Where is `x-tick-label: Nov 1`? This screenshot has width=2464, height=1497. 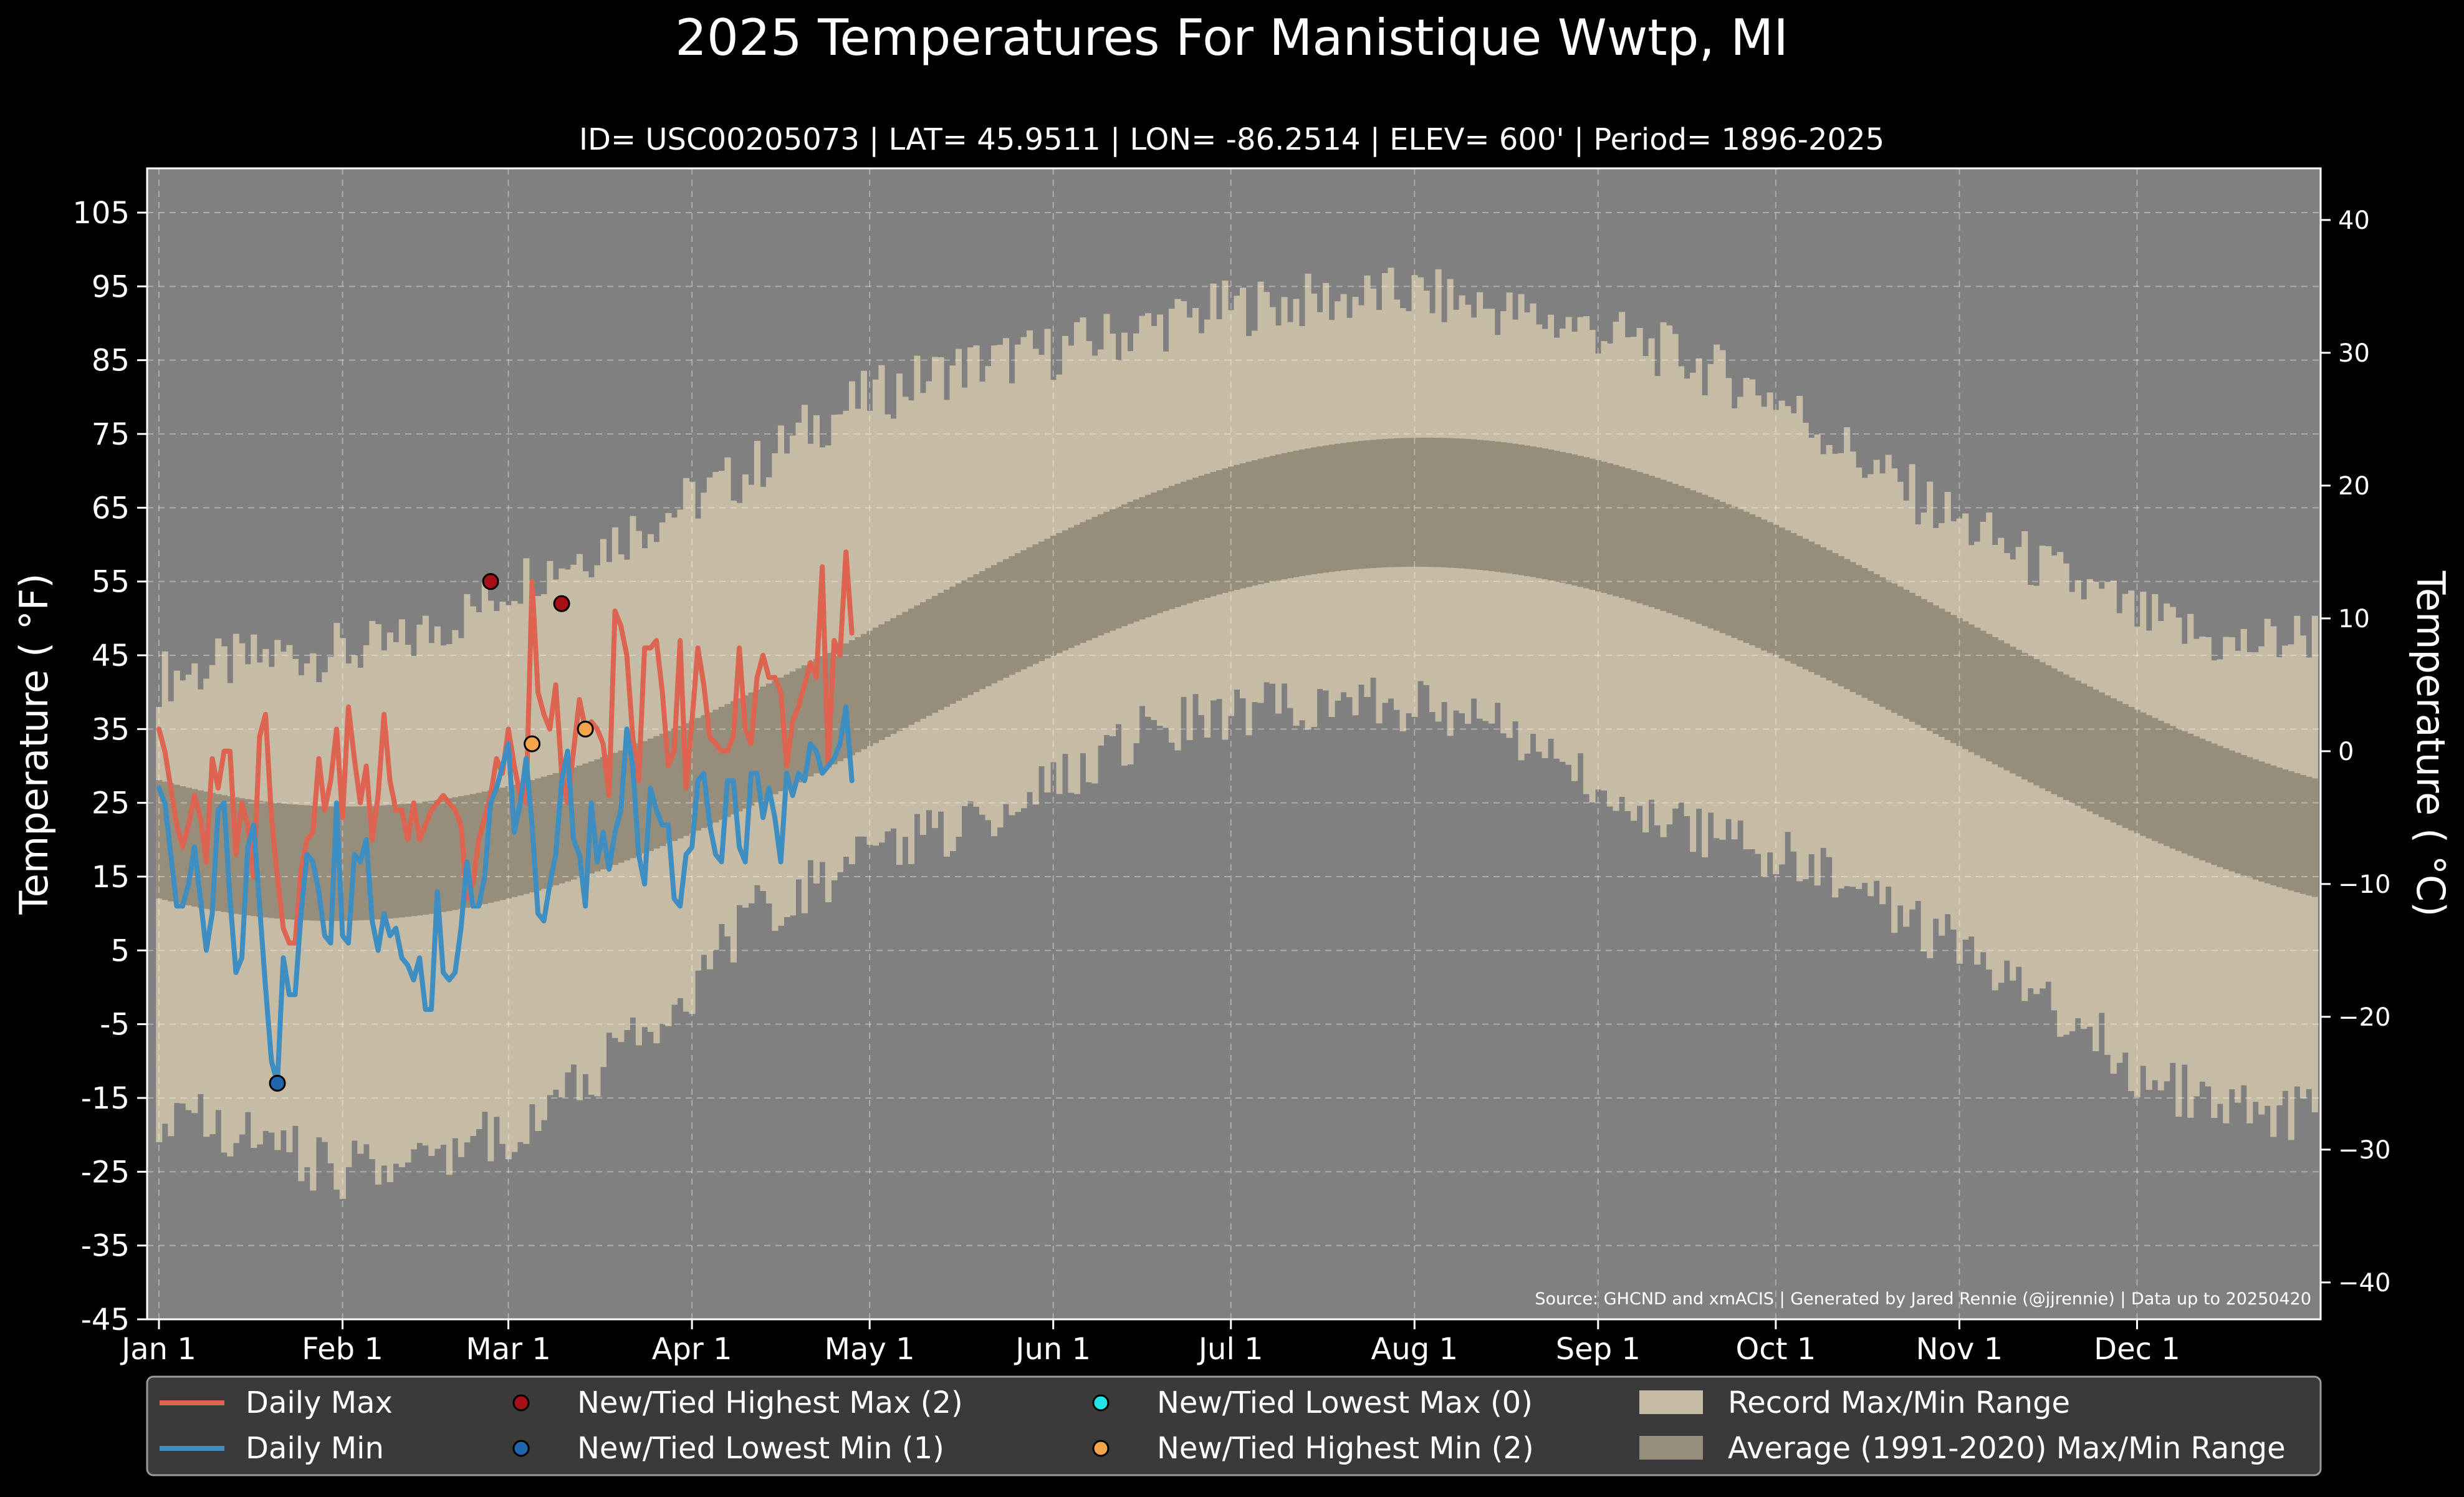
x-tick-label: Nov 1 is located at coordinates (1959, 1349).